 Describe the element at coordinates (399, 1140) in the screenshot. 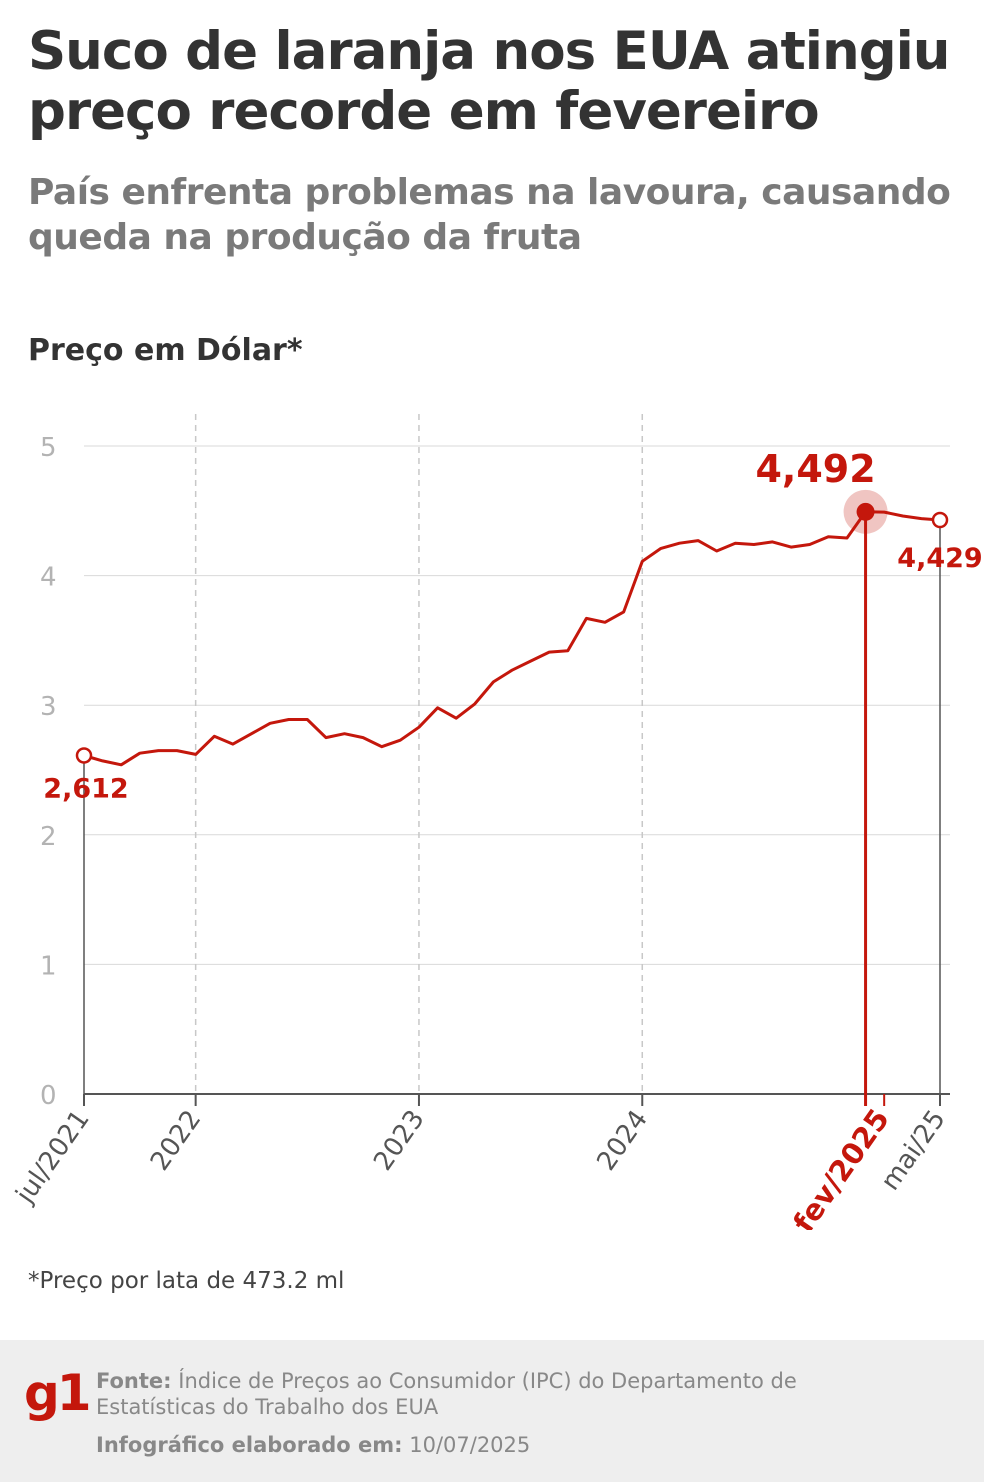

I see `x-tick-label: 2023` at that location.